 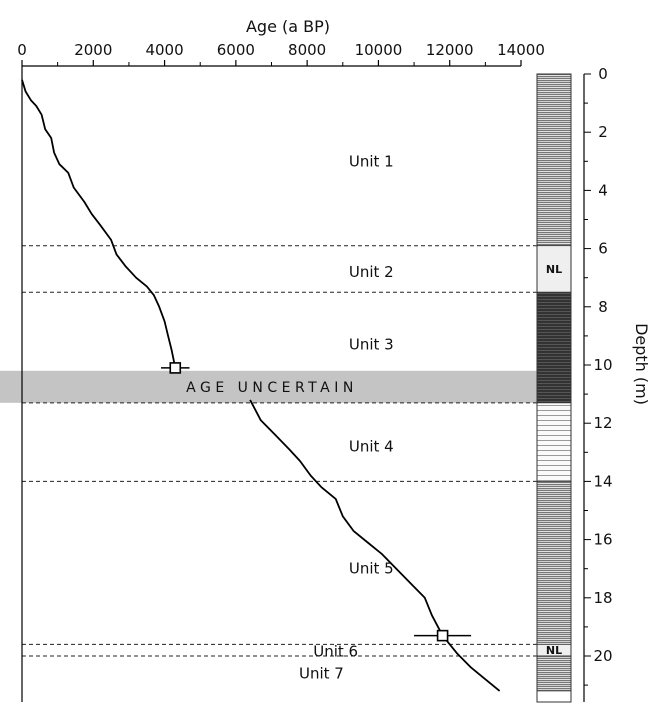 I want to click on unit-label: Unit 1, so click(x=371, y=161).